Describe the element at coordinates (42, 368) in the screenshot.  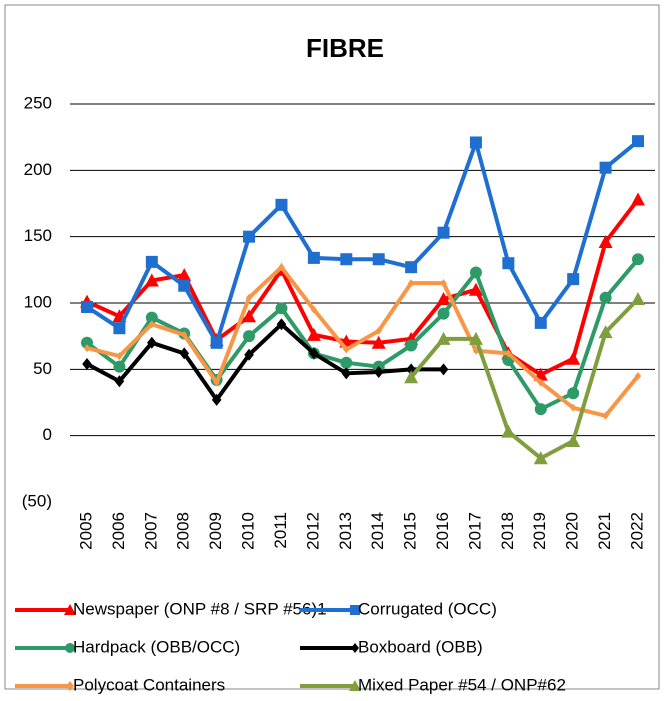
I see `y-tick-label: 50` at that location.